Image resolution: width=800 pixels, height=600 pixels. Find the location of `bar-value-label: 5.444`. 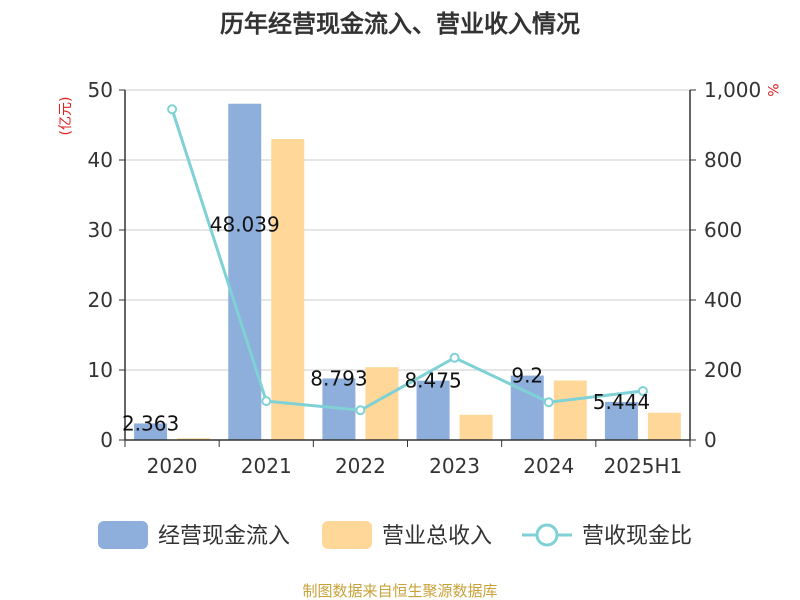

bar-value-label: 5.444 is located at coordinates (621, 402).